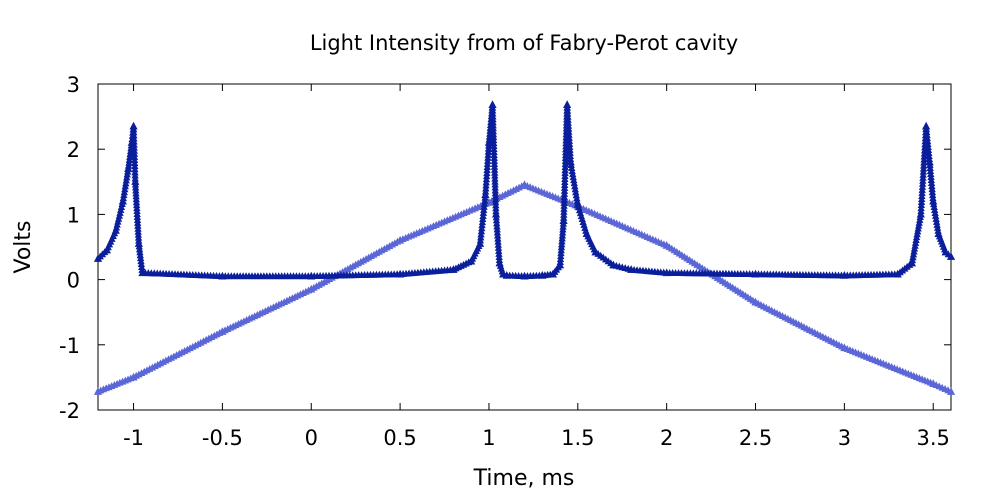 Image resolution: width=1000 pixels, height=500 pixels. What do you see at coordinates (666, 438) in the screenshot?
I see `x-tick-label: 2` at bounding box center [666, 438].